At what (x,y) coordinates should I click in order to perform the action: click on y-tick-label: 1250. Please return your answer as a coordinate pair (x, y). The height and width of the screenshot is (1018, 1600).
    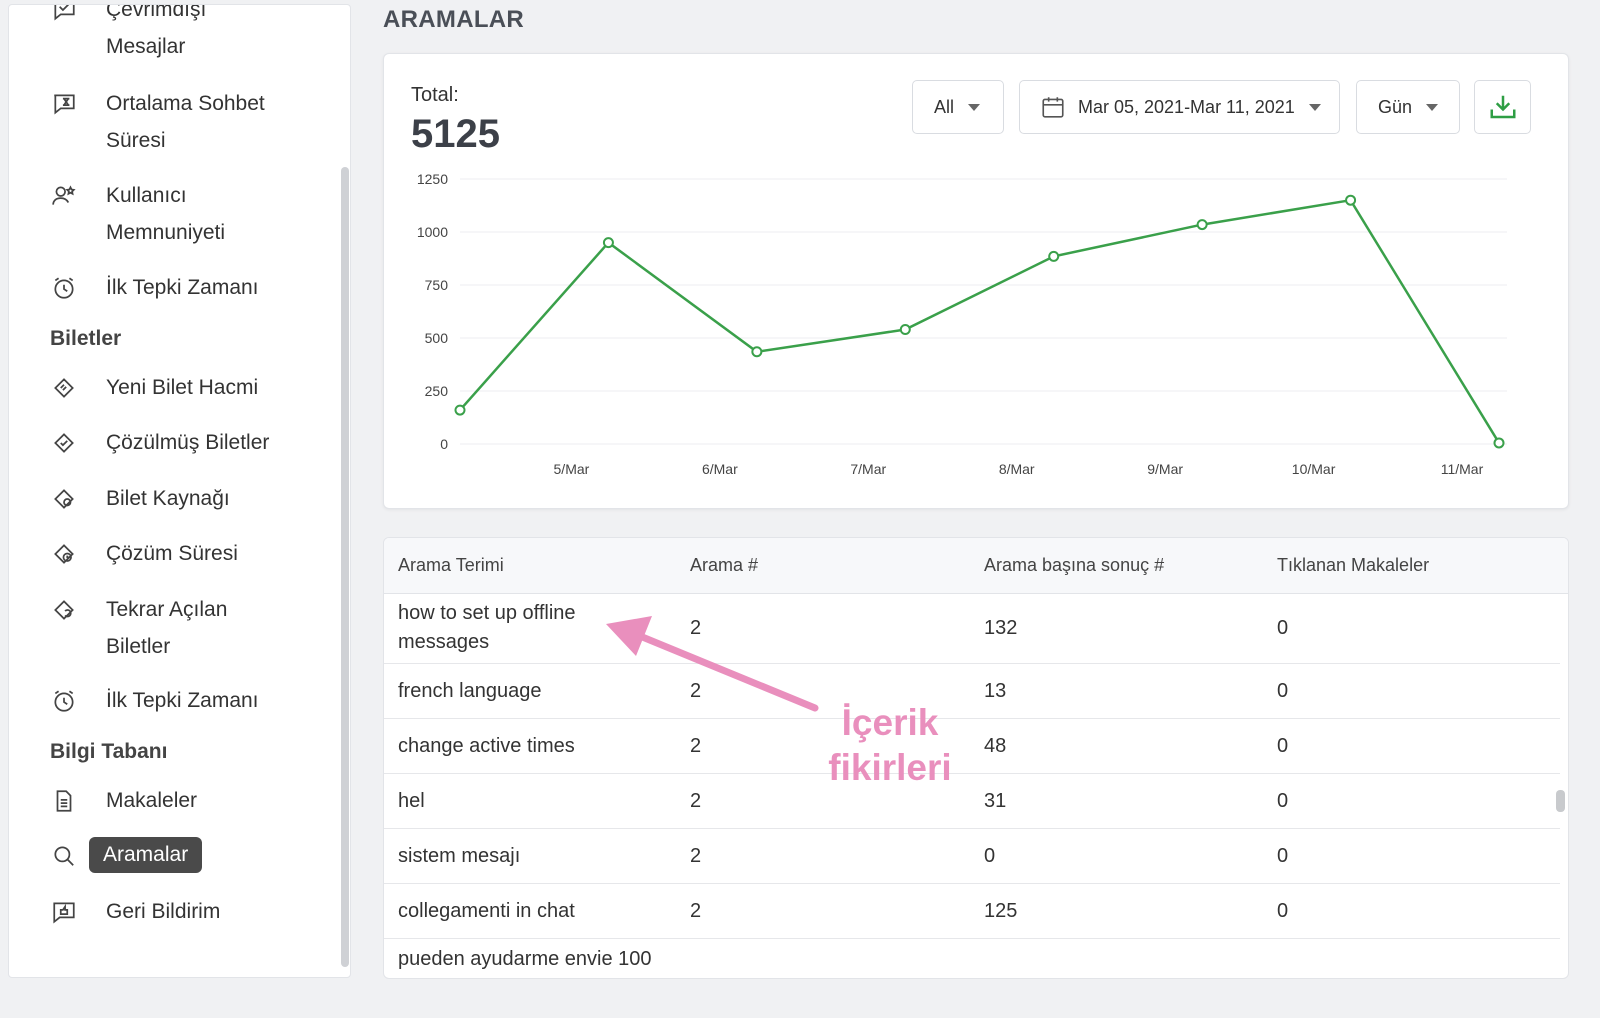
    Looking at the image, I should click on (432, 179).